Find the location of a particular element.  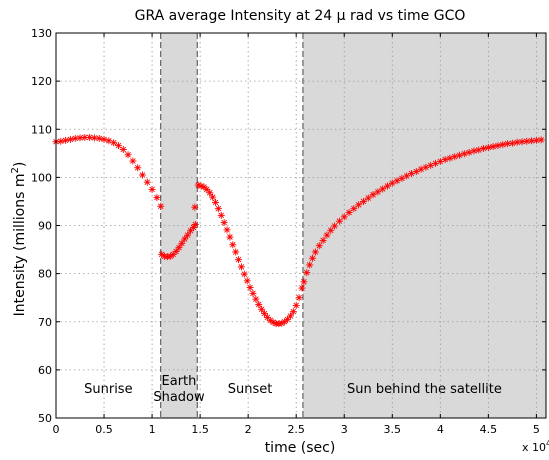

y-tick-label: 70 is located at coordinates (45, 322).